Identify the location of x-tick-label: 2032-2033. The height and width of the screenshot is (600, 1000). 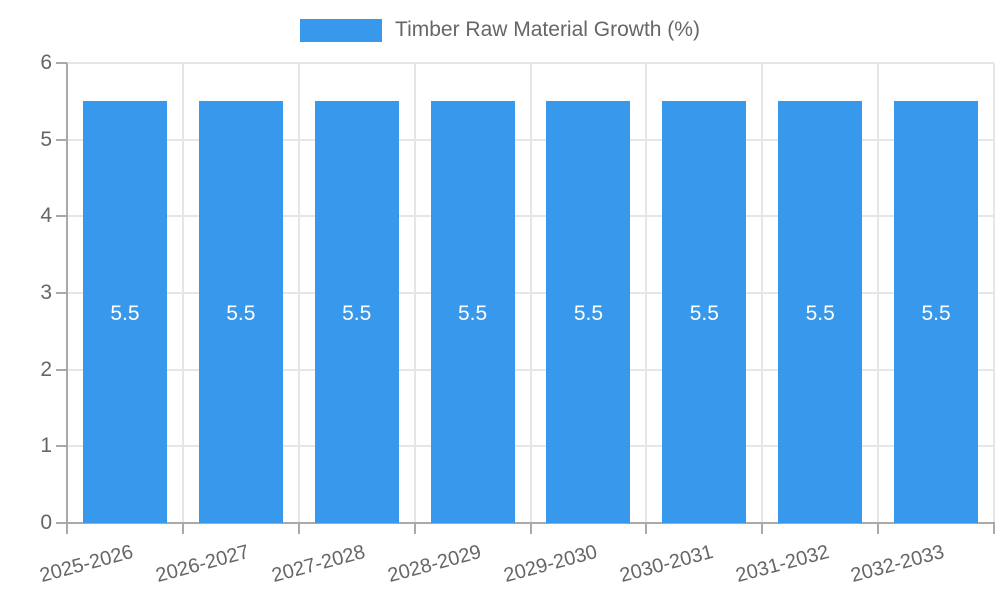
(898, 563).